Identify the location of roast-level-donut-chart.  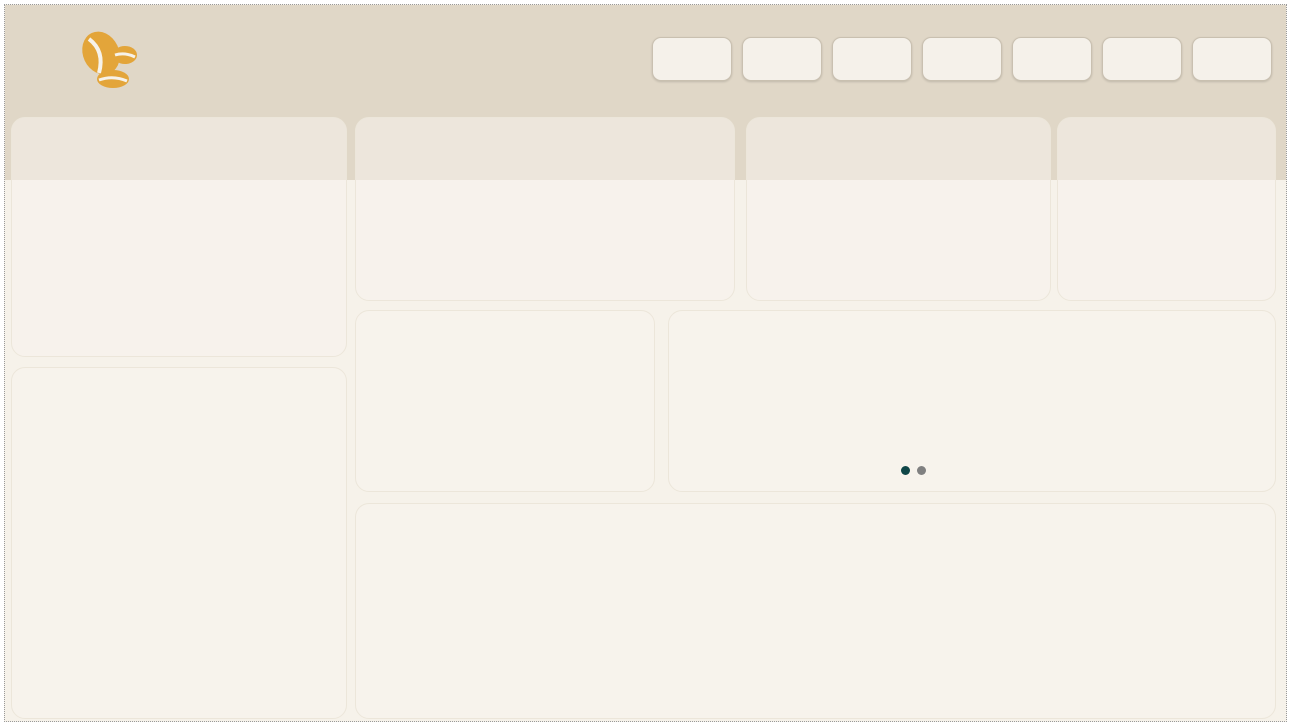
(505, 401).